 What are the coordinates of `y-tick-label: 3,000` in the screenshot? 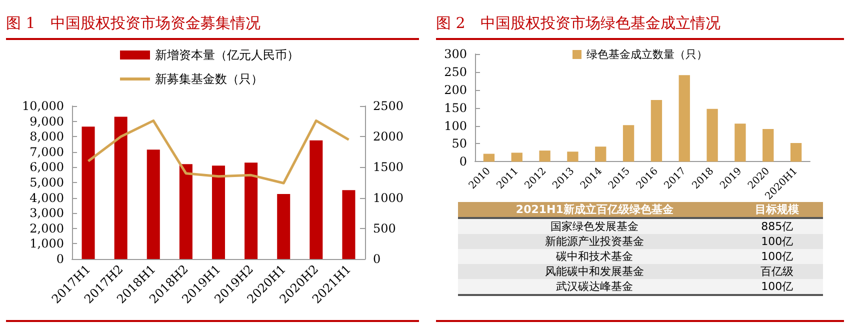 It's located at (47, 213).